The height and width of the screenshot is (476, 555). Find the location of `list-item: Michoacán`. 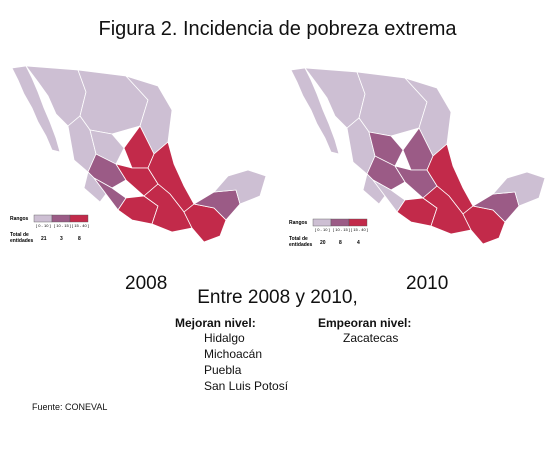

list-item: Michoacán is located at coordinates (233, 354).